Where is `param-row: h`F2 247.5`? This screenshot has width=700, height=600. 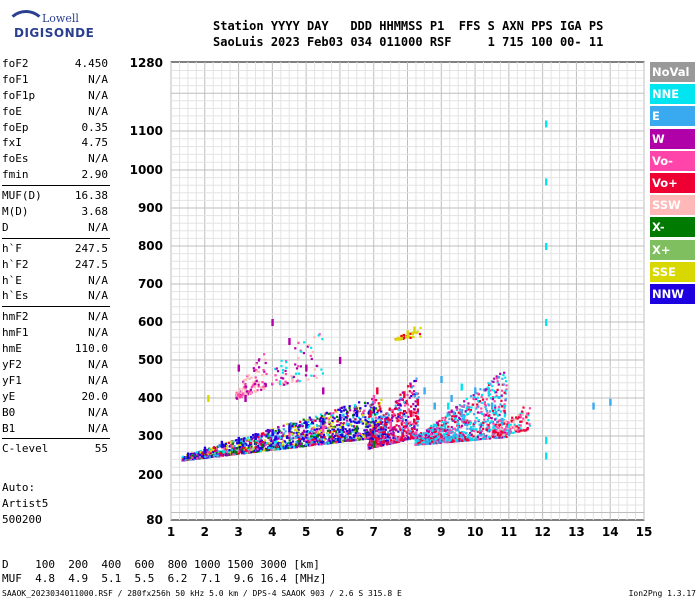
param-row: h`F2 247.5 is located at coordinates (56, 265).